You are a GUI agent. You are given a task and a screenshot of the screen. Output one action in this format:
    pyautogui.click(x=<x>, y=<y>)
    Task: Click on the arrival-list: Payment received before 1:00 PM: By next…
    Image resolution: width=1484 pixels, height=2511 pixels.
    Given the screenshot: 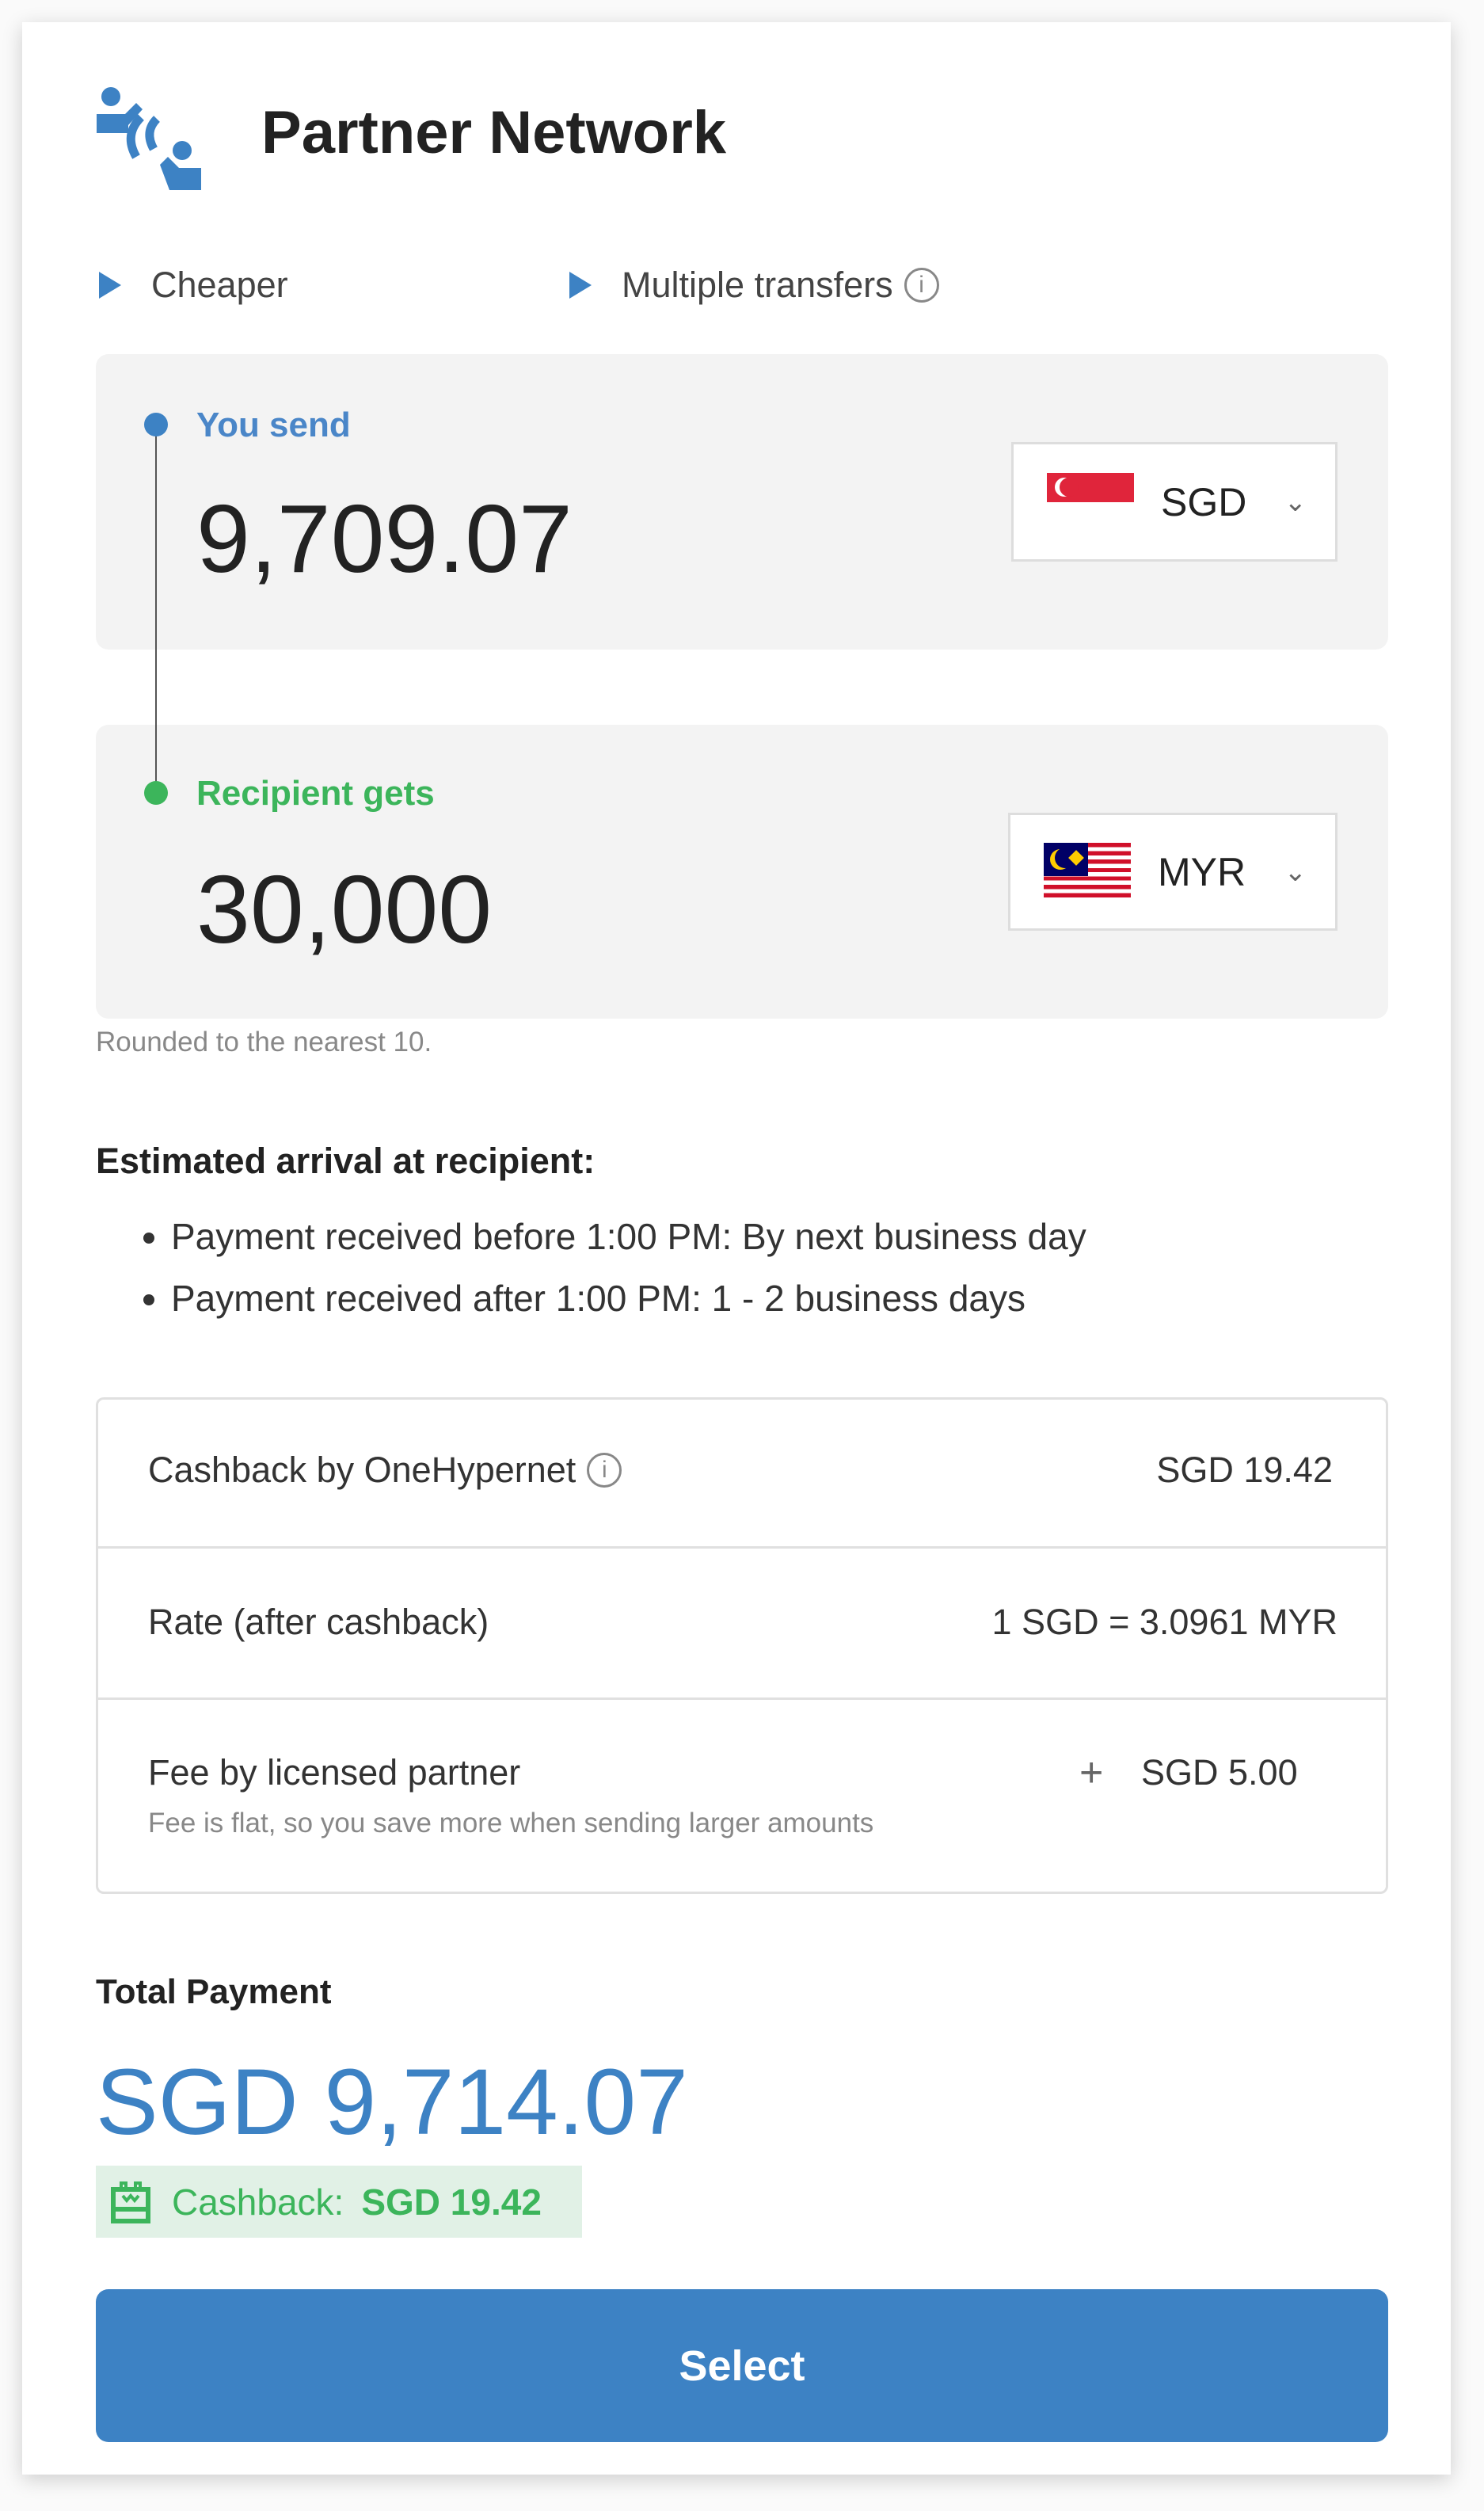 What is the action you would take?
    pyautogui.click(x=628, y=1267)
    